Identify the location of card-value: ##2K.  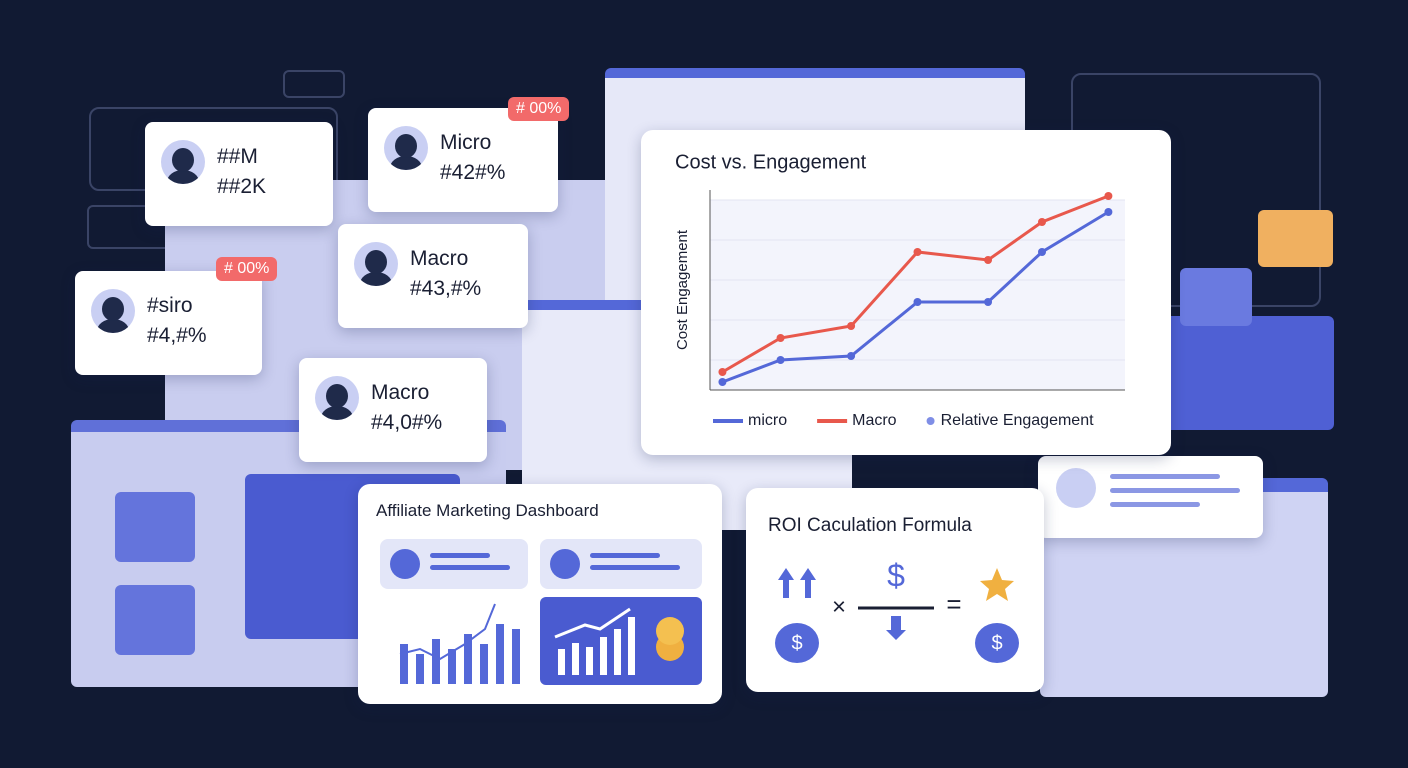
(242, 186).